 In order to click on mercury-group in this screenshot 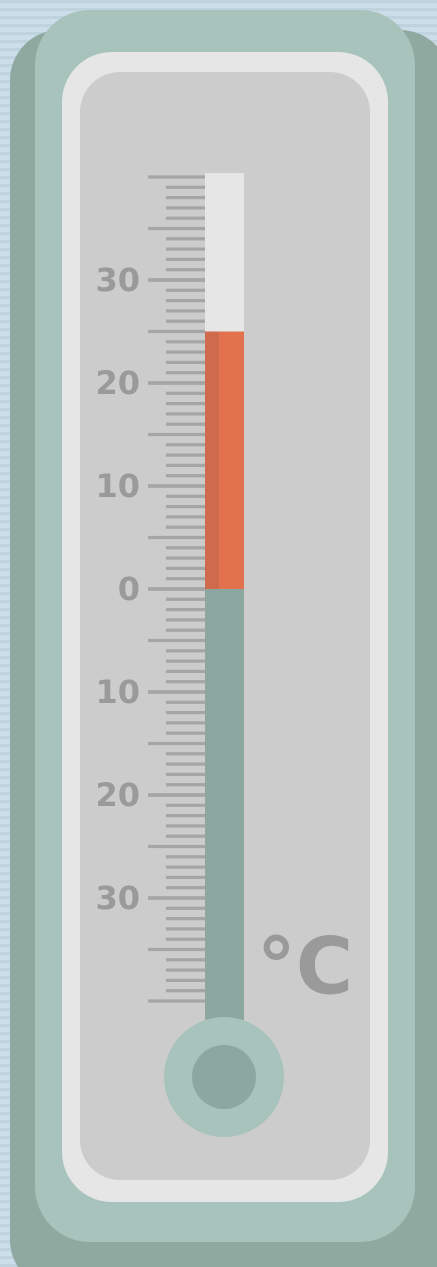, I will do `click(224, 460)`.